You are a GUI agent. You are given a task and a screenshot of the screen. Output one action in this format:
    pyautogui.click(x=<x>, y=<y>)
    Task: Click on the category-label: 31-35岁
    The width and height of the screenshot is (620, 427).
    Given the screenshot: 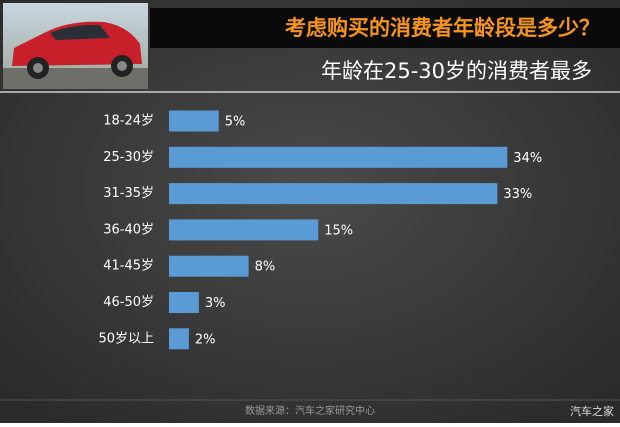 What is the action you would take?
    pyautogui.click(x=128, y=193)
    